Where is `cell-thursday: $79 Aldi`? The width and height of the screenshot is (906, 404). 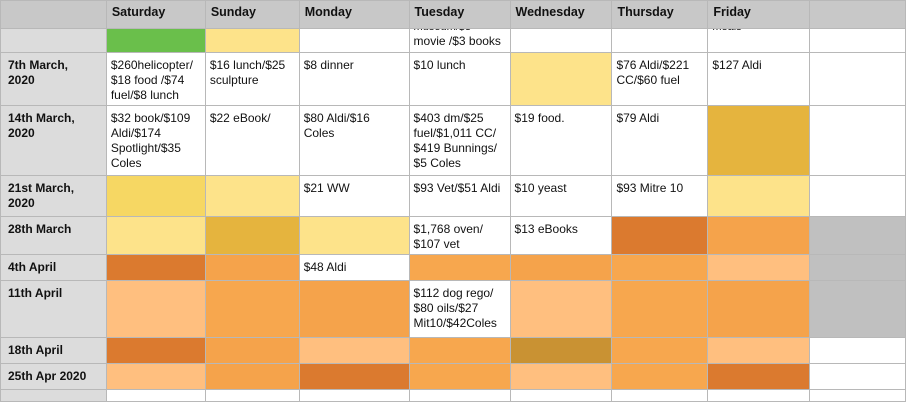
cell-thursday: $79 Aldi is located at coordinates (660, 140).